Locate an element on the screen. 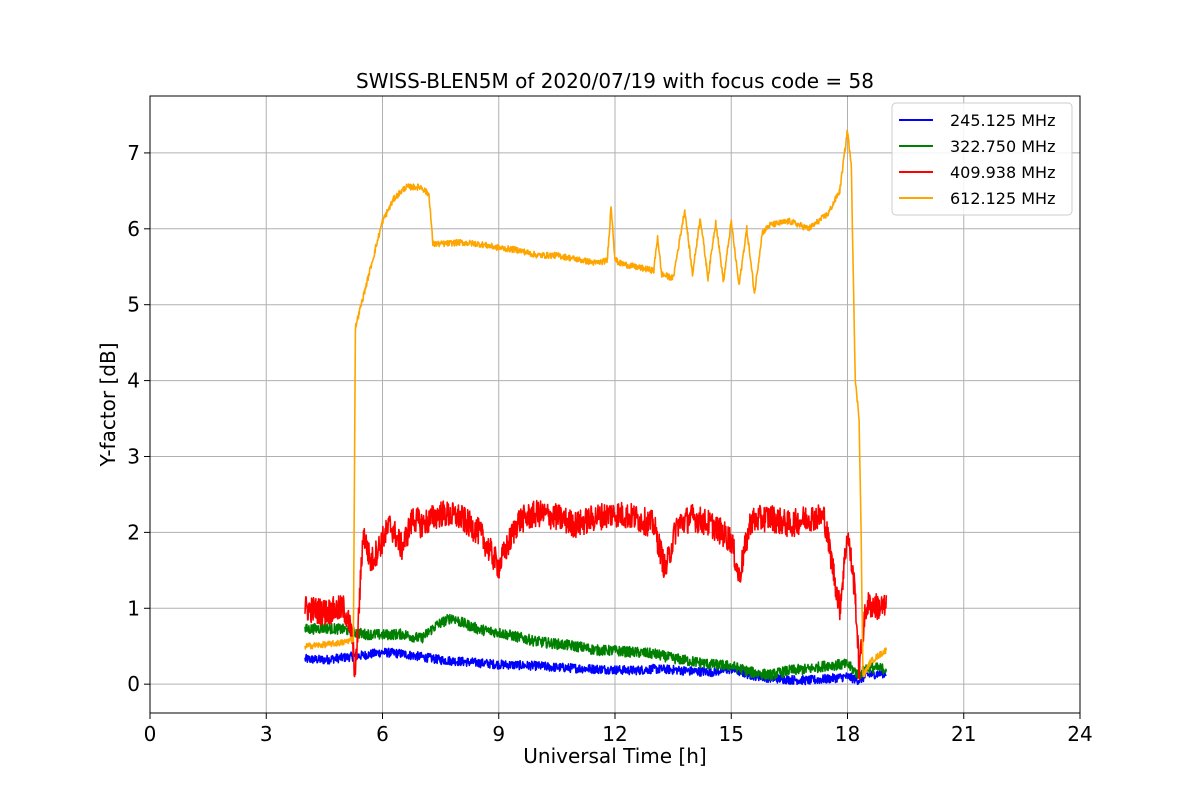 The image size is (1200, 800). legend-label-1: 245.125 MHz is located at coordinates (1002, 120).